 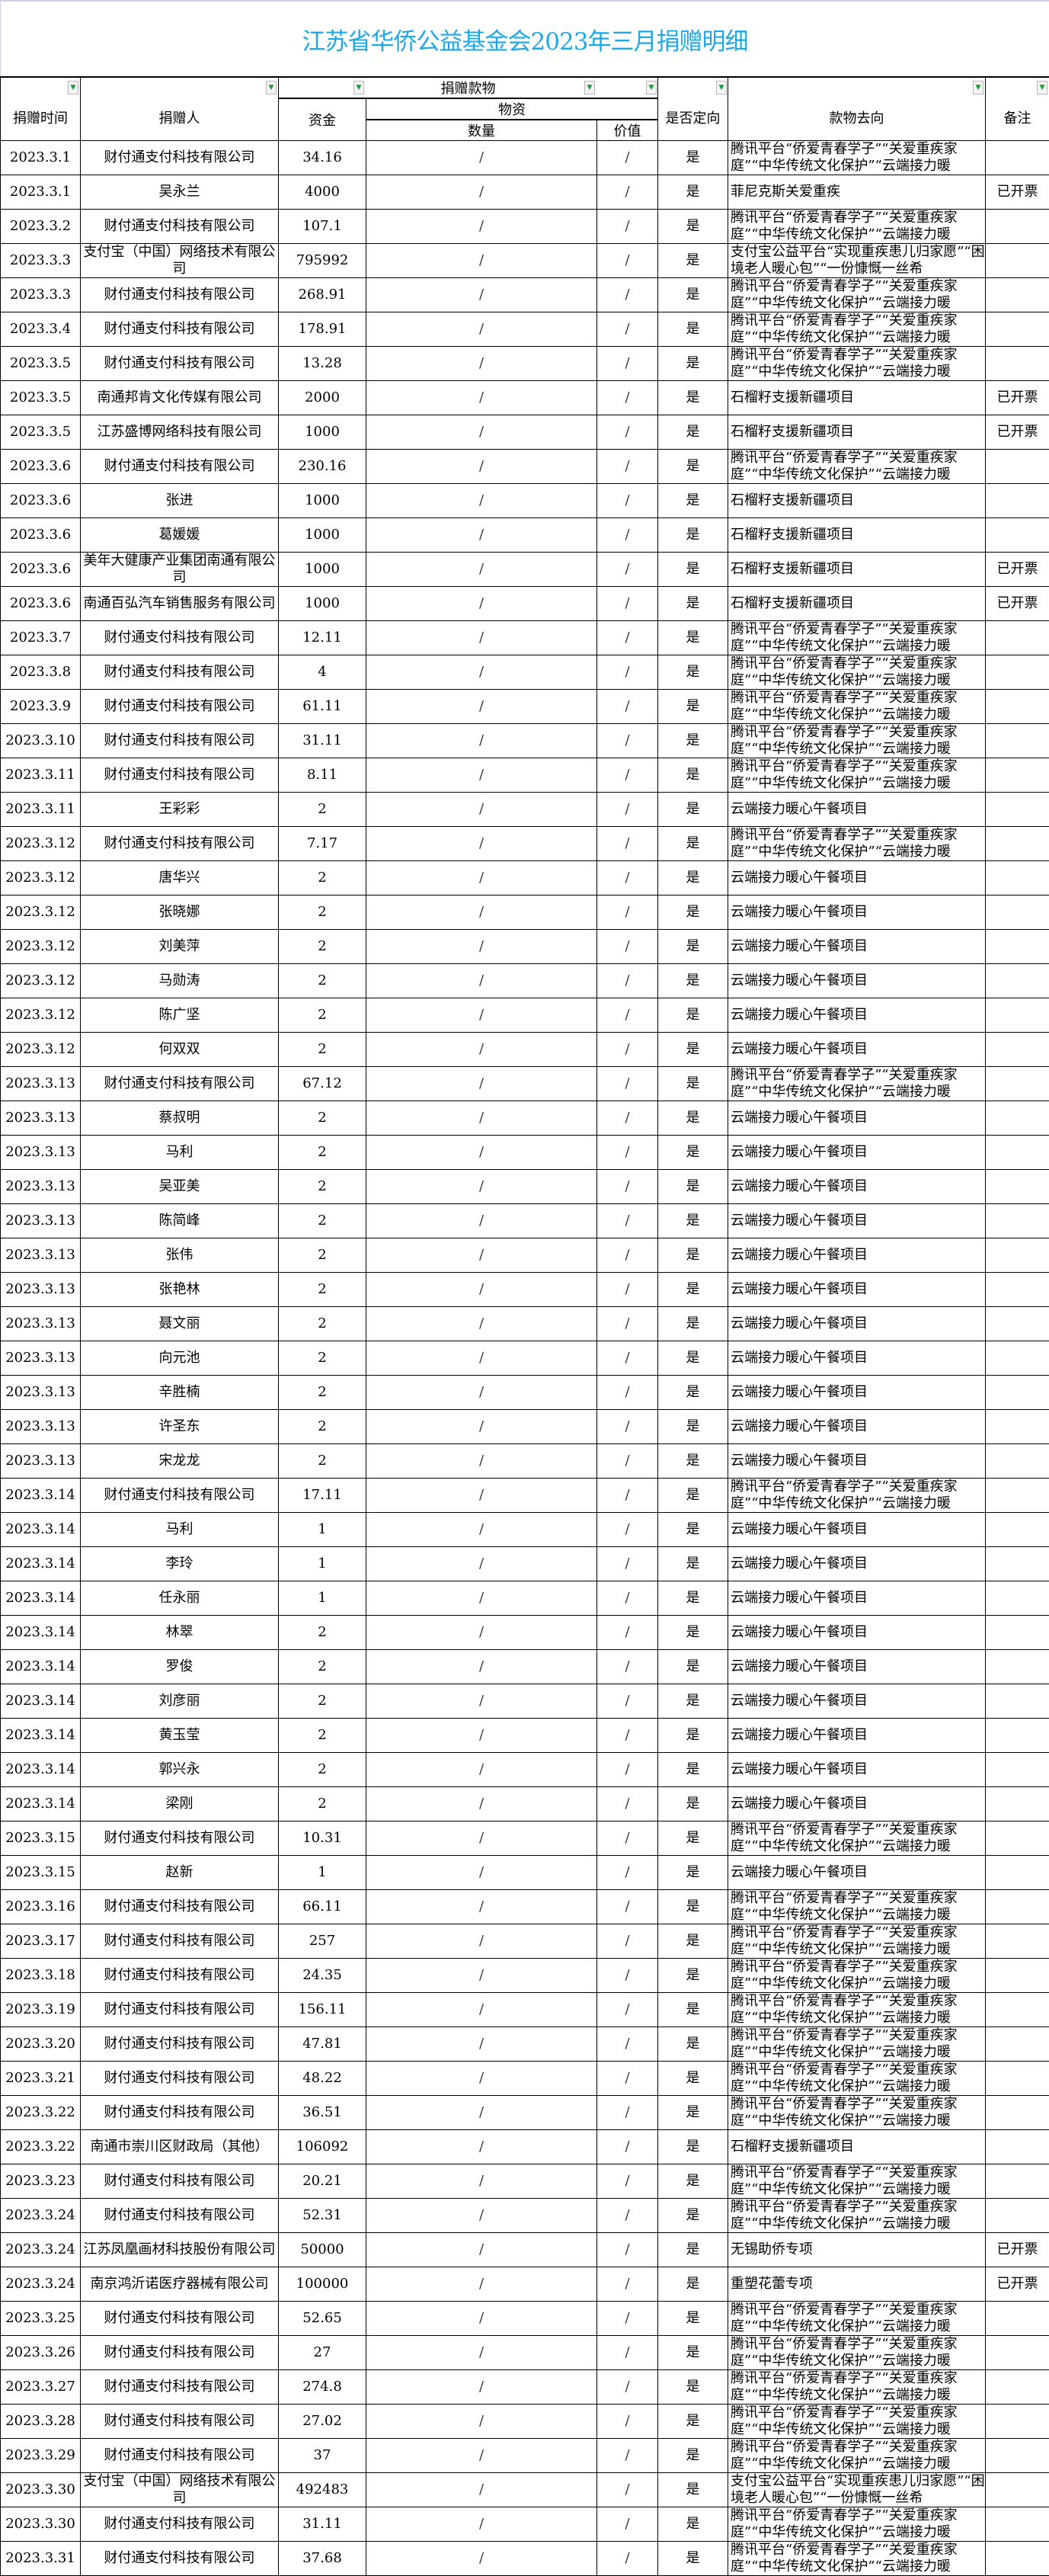 I want to click on cell-funds: 274.8, so click(x=322, y=2387).